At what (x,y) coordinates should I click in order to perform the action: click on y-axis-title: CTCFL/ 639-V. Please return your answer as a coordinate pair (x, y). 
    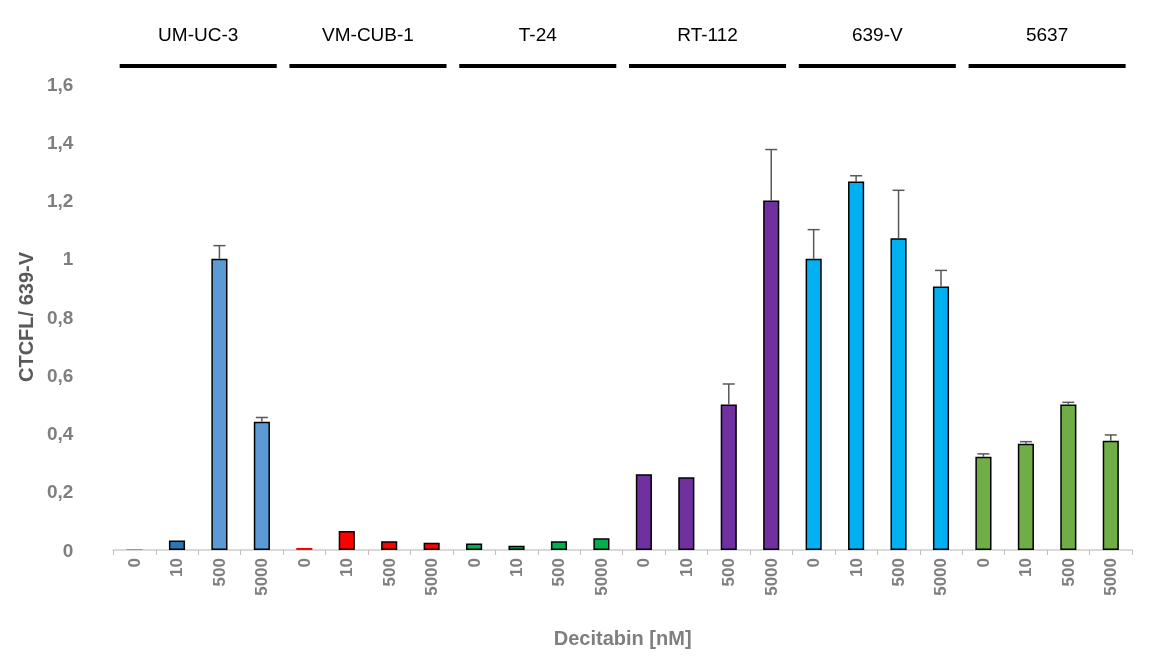
    Looking at the image, I should click on (26, 317).